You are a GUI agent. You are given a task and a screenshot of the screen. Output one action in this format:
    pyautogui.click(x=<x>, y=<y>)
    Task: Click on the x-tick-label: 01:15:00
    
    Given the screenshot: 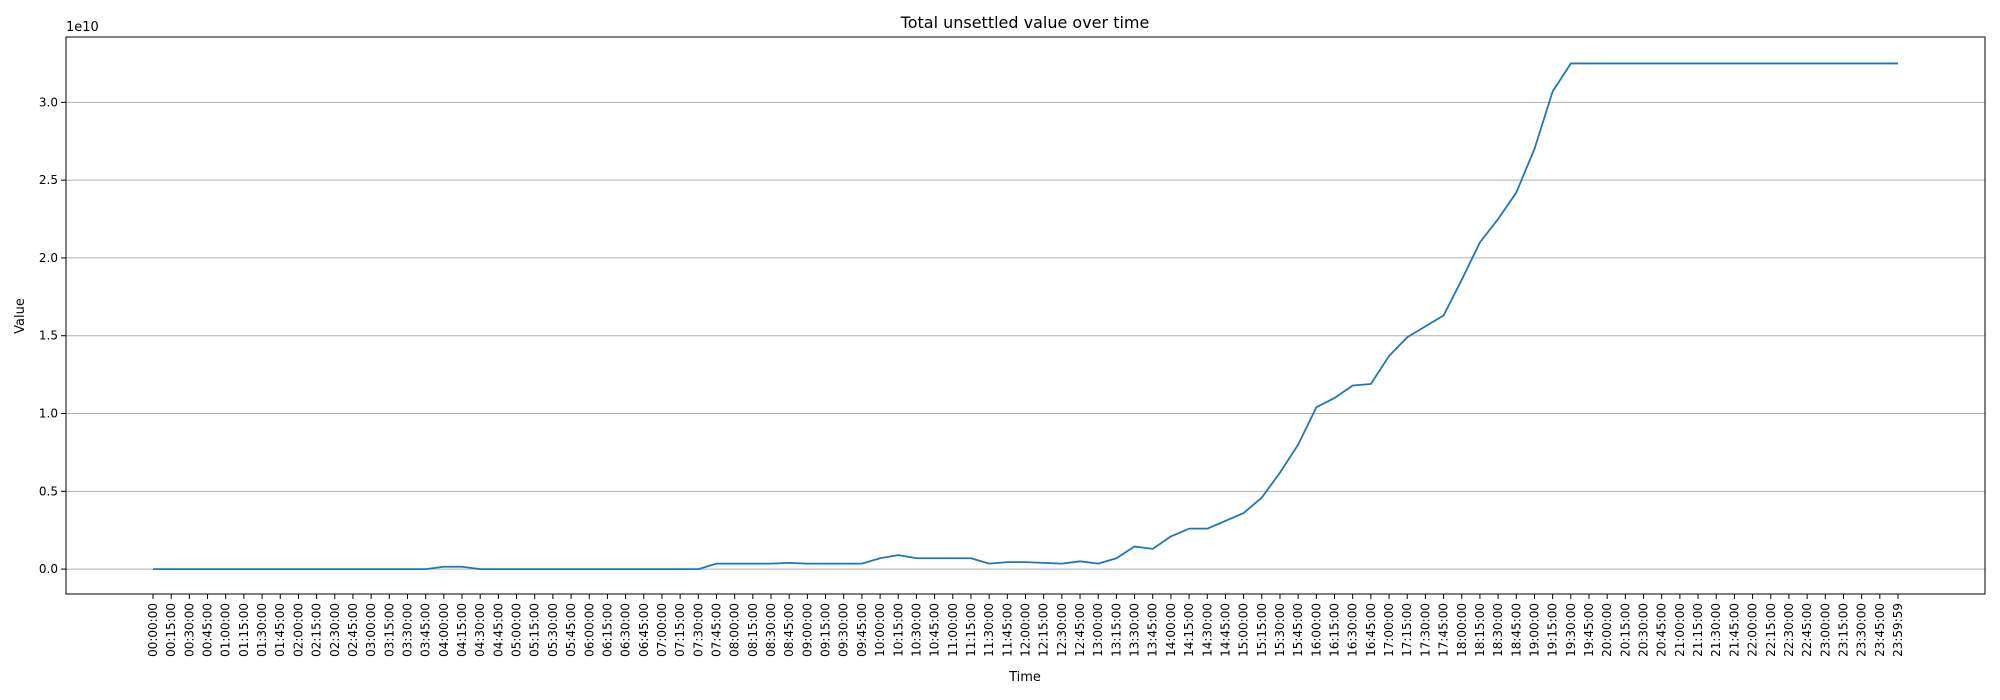 What is the action you would take?
    pyautogui.click(x=244, y=630)
    